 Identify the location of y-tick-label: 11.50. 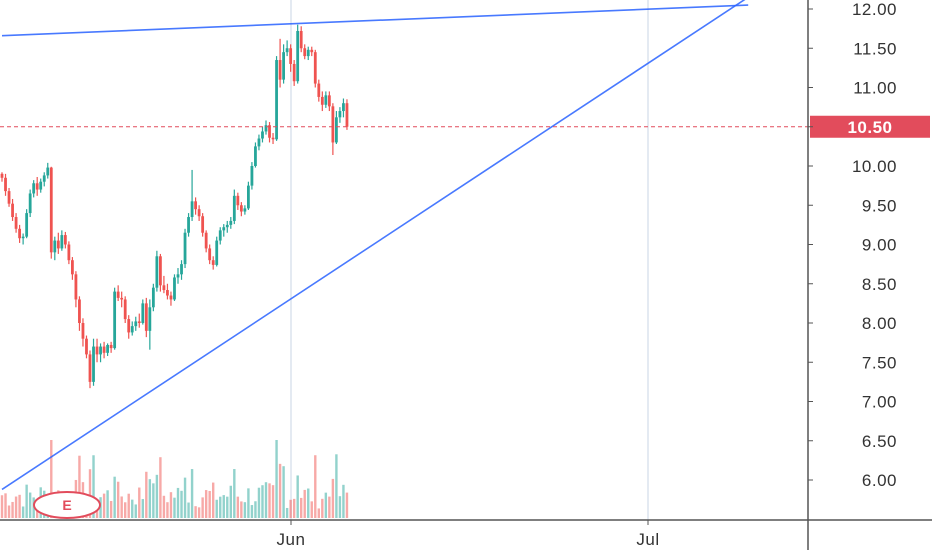
(875, 48).